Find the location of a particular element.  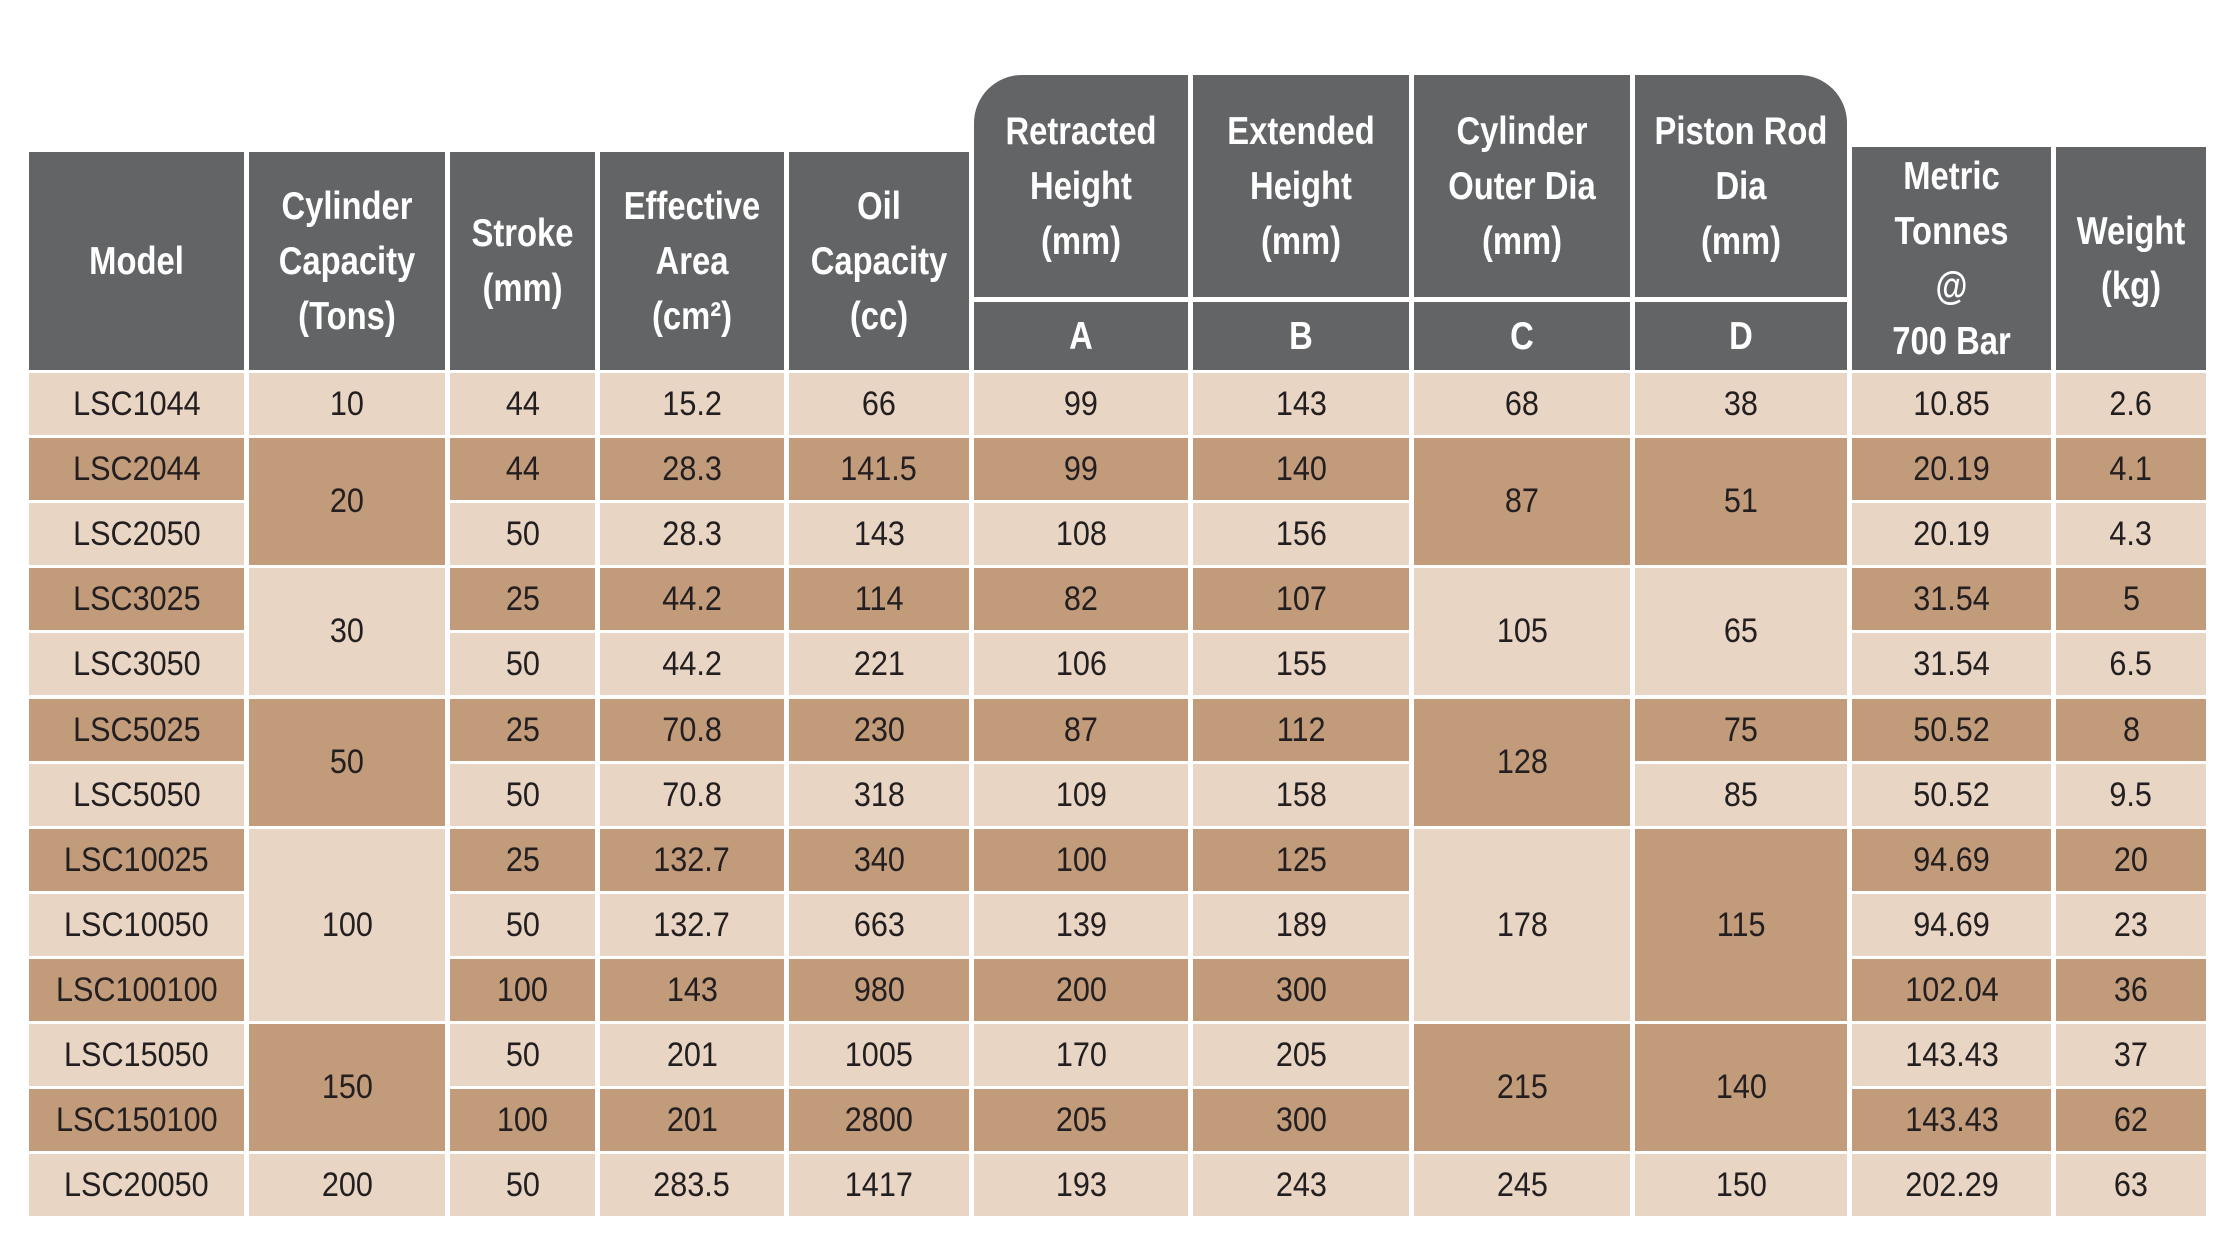

header-piston-rod-dia: Piston Rod Dia (mm) is located at coordinates (1741, 186).